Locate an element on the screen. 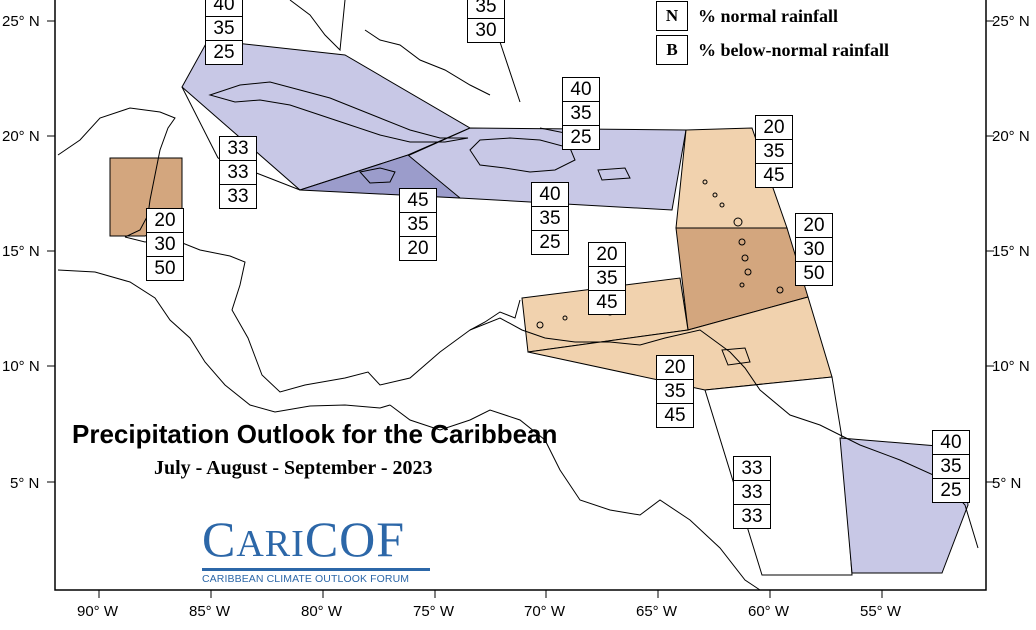  coast-south-america-inland is located at coordinates (575, 497).